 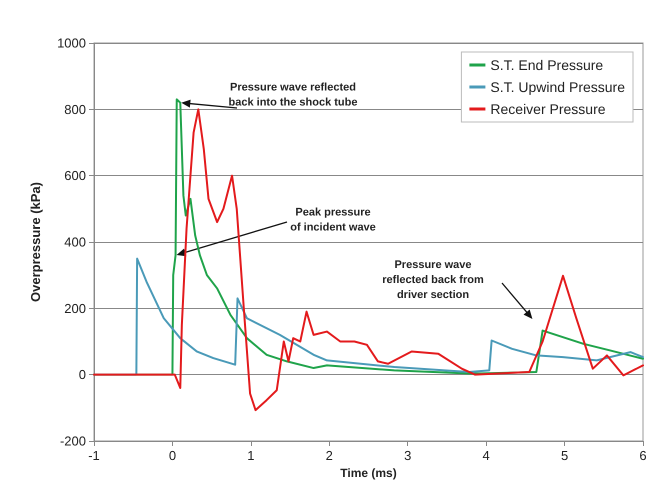 What do you see at coordinates (293, 95) in the screenshot?
I see `annotation: Pressure wave reflected back into the shock tube` at bounding box center [293, 95].